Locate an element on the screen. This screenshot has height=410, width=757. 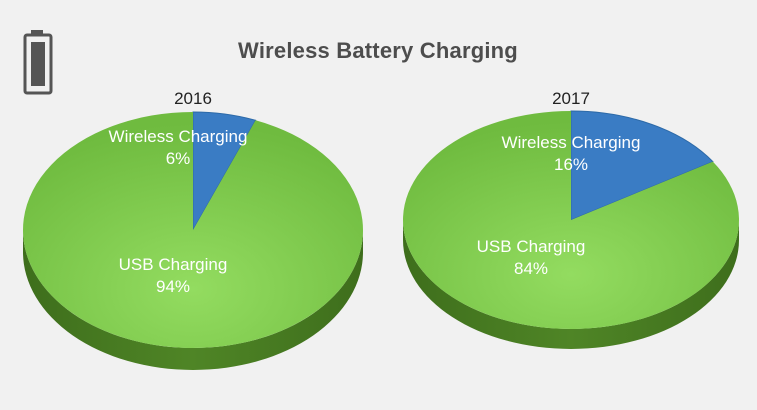
battery-icon is located at coordinates (38, 62).